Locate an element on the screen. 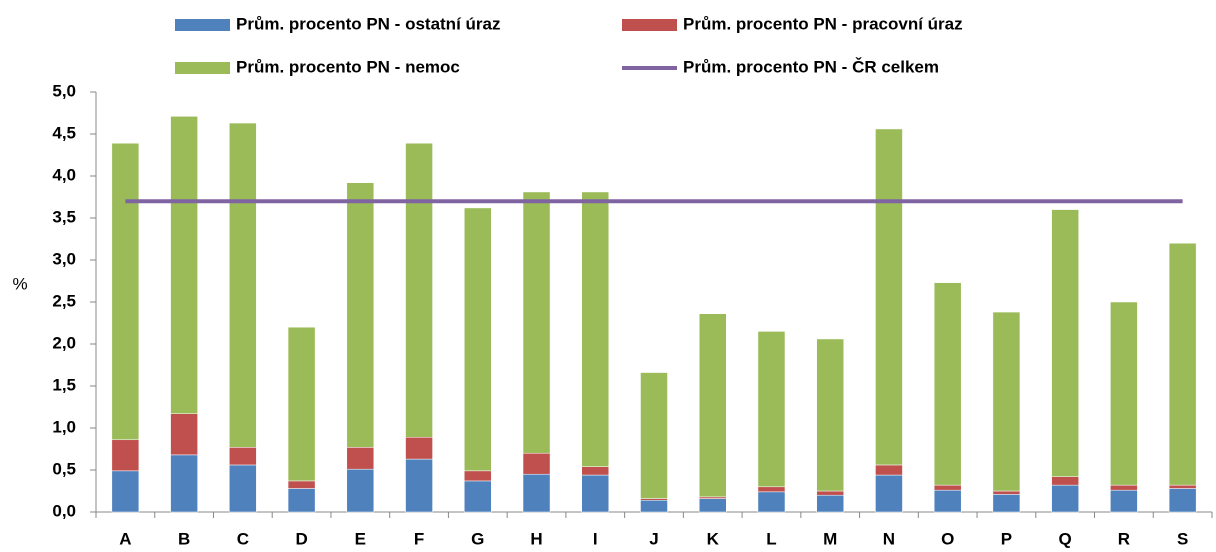 The width and height of the screenshot is (1216, 552). y-tick-label: 1,0 is located at coordinates (64, 426).